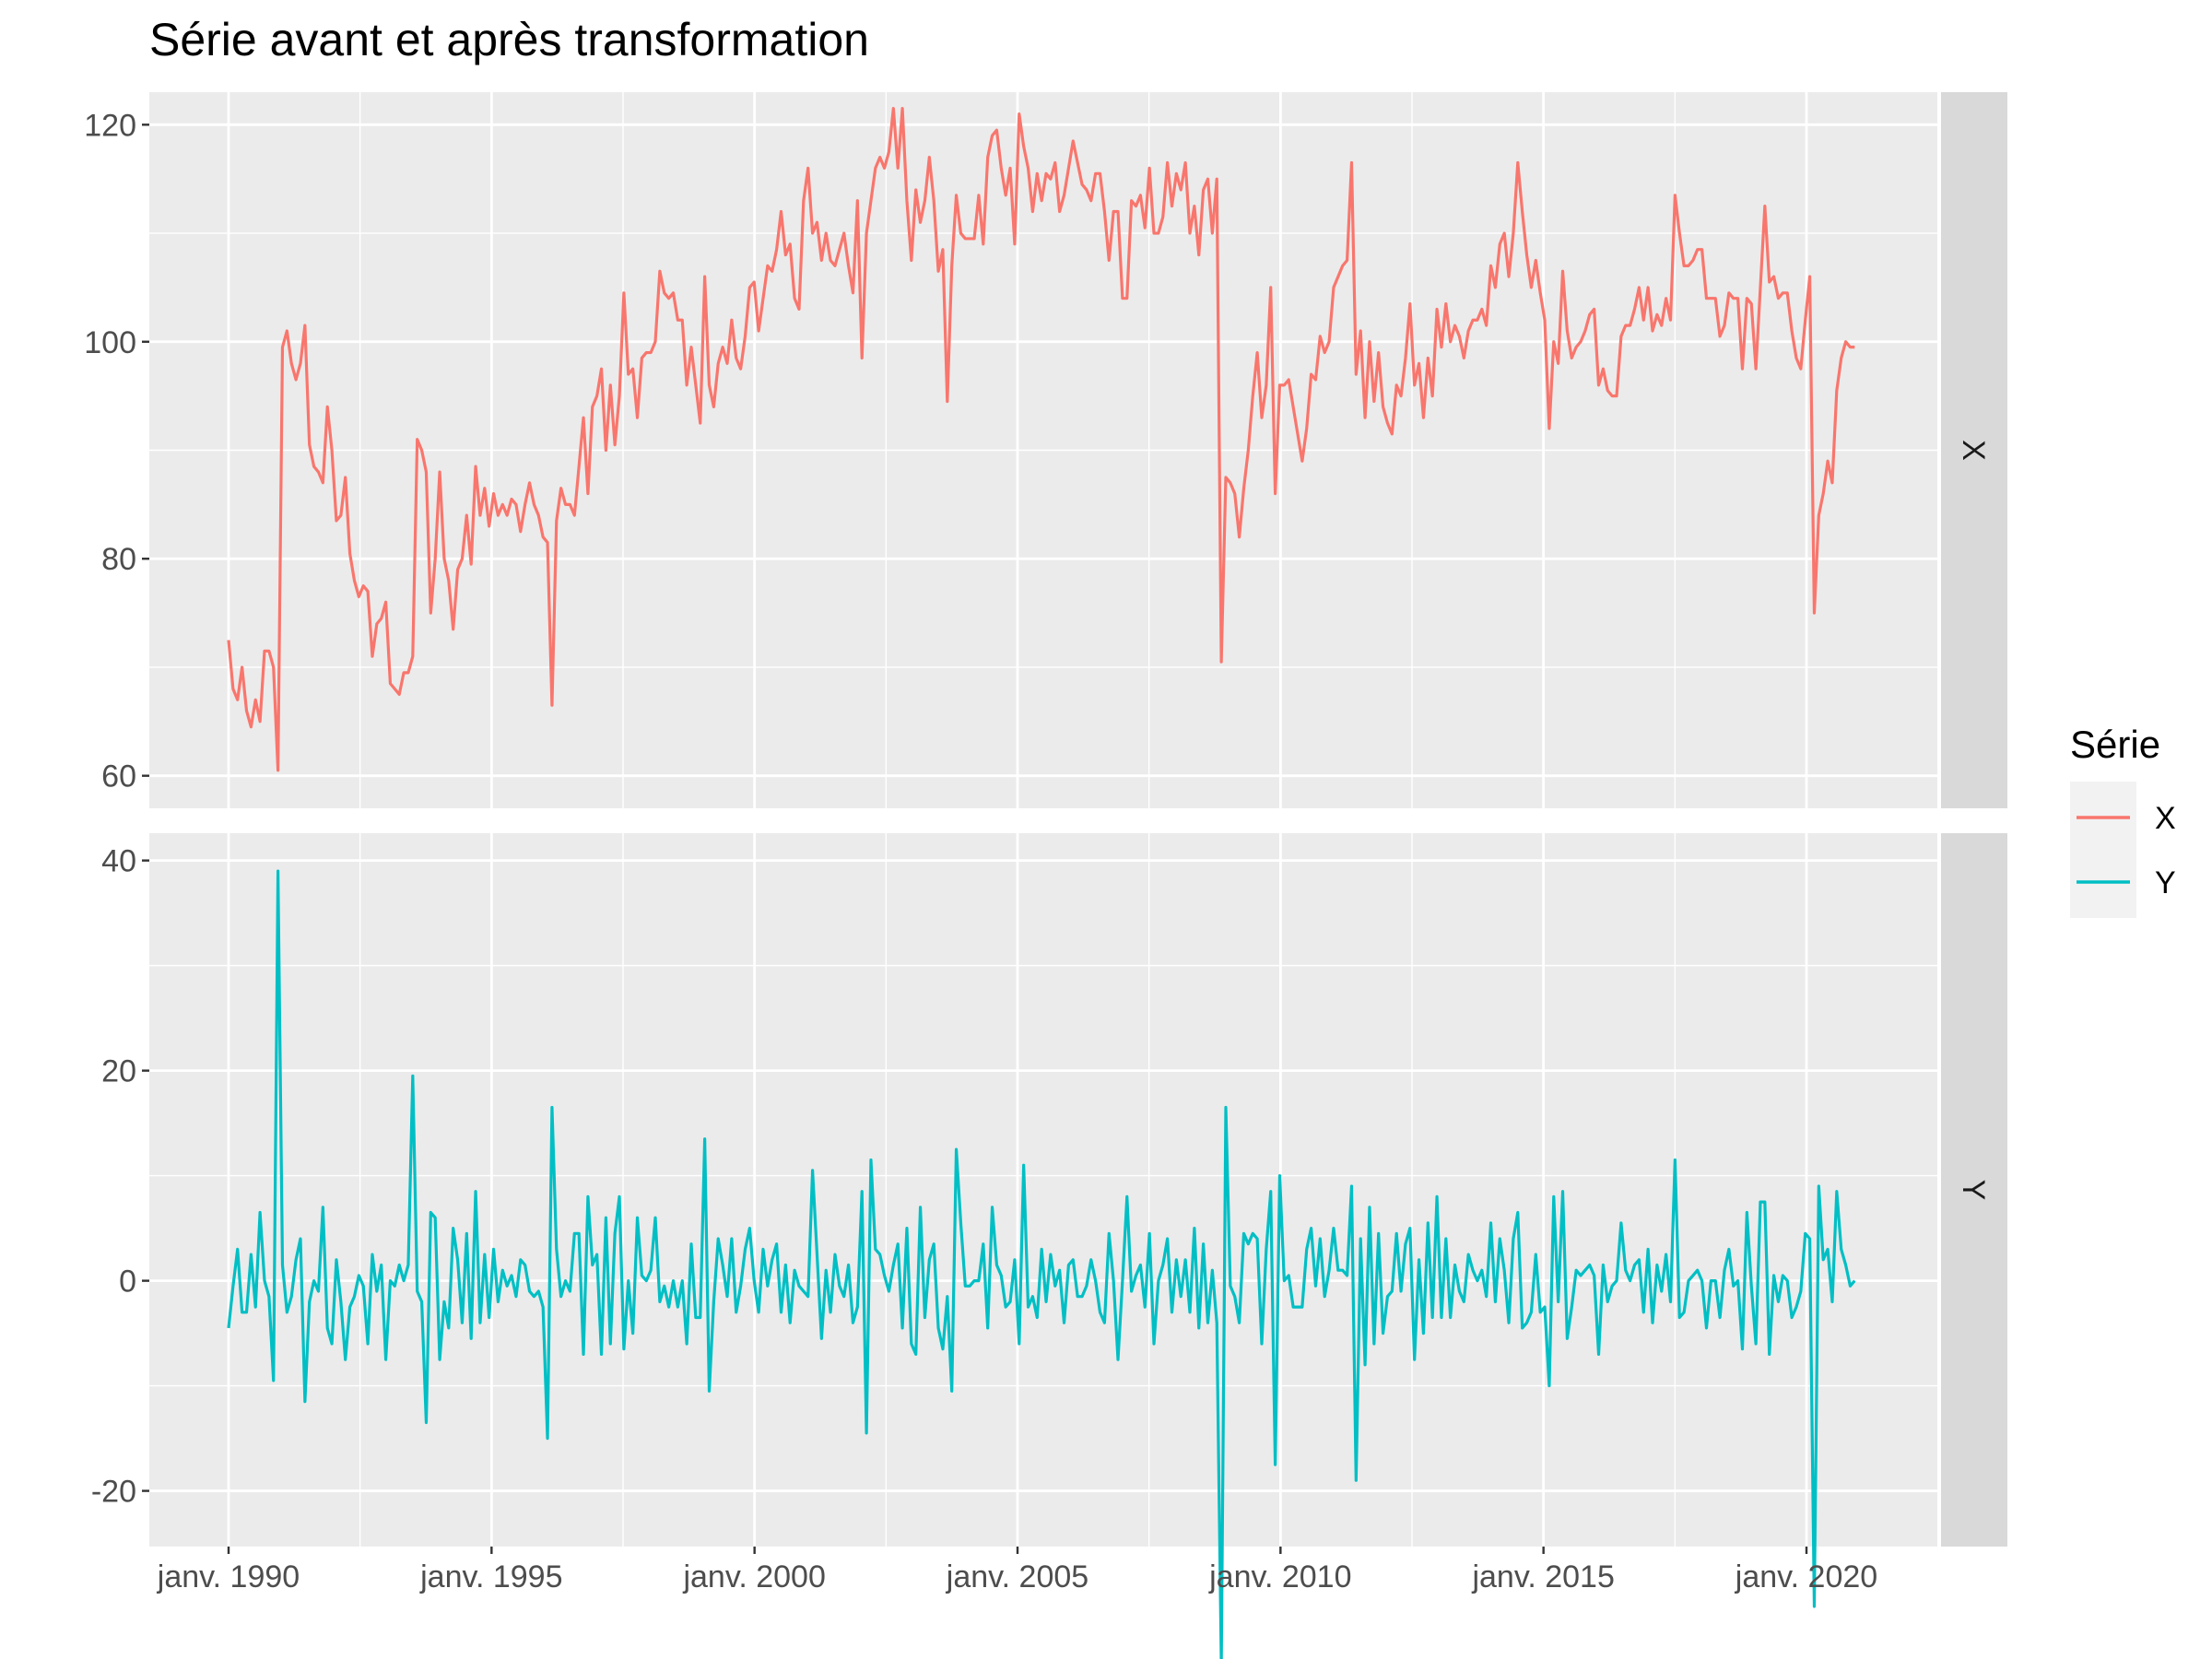  Describe the element at coordinates (2115, 744) in the screenshot. I see `legend-title: Série` at that location.